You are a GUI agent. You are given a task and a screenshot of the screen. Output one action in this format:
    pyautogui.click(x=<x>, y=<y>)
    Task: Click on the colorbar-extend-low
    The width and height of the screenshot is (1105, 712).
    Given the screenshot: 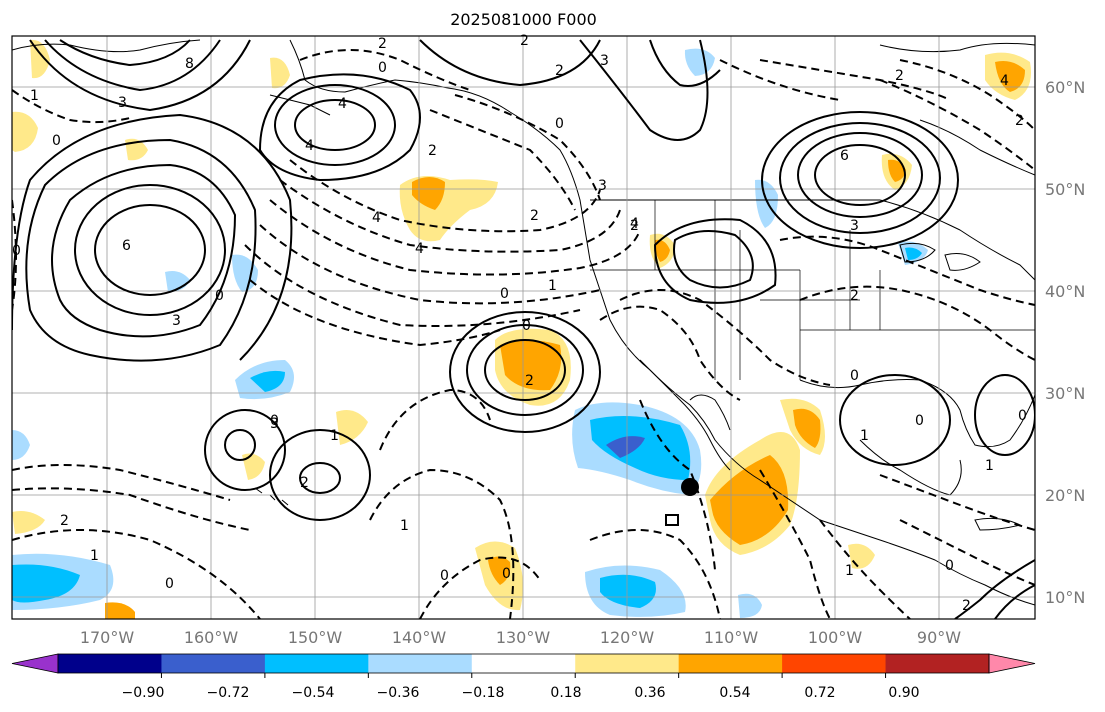 What is the action you would take?
    pyautogui.click(x=35, y=663)
    